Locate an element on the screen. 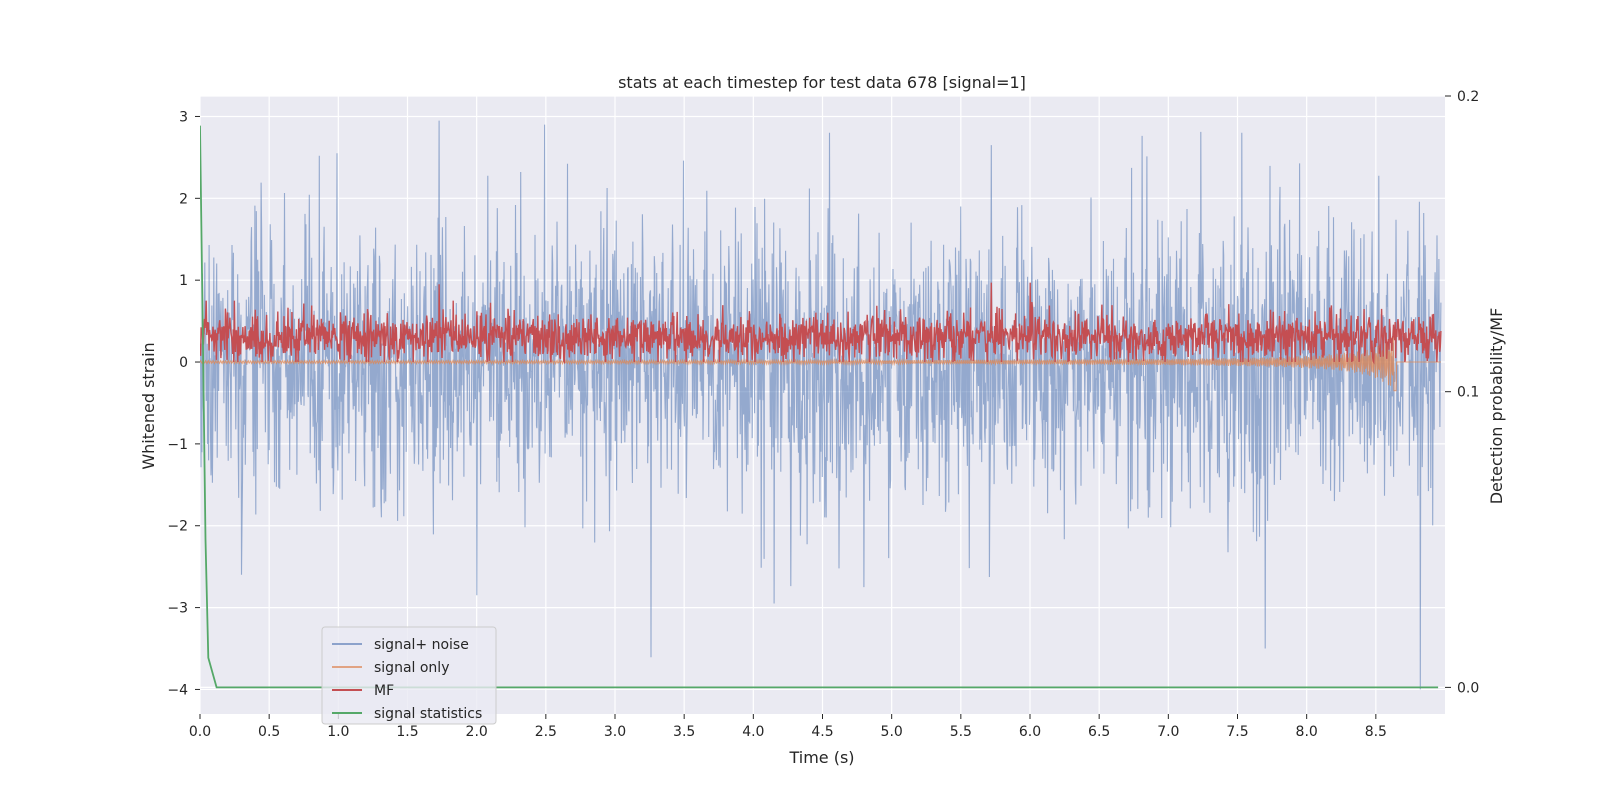 The height and width of the screenshot is (800, 1600). y-tick-label: −1 is located at coordinates (177, 445).